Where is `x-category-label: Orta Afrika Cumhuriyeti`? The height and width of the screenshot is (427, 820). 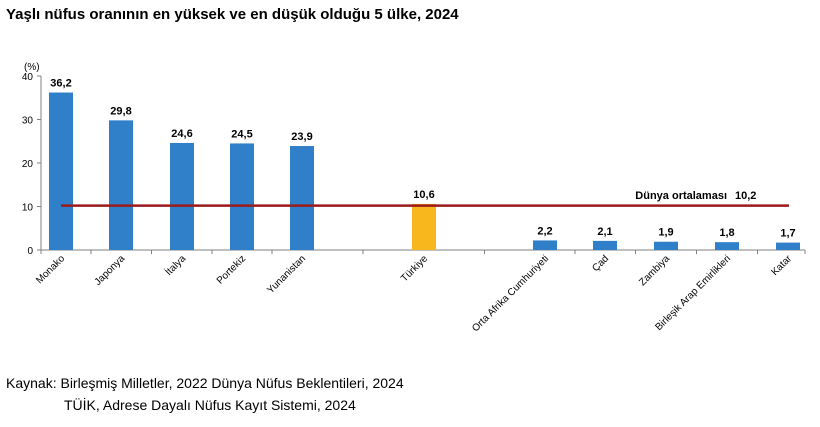
x-category-label: Orta Afrika Cumhuriyeti is located at coordinates (510, 293).